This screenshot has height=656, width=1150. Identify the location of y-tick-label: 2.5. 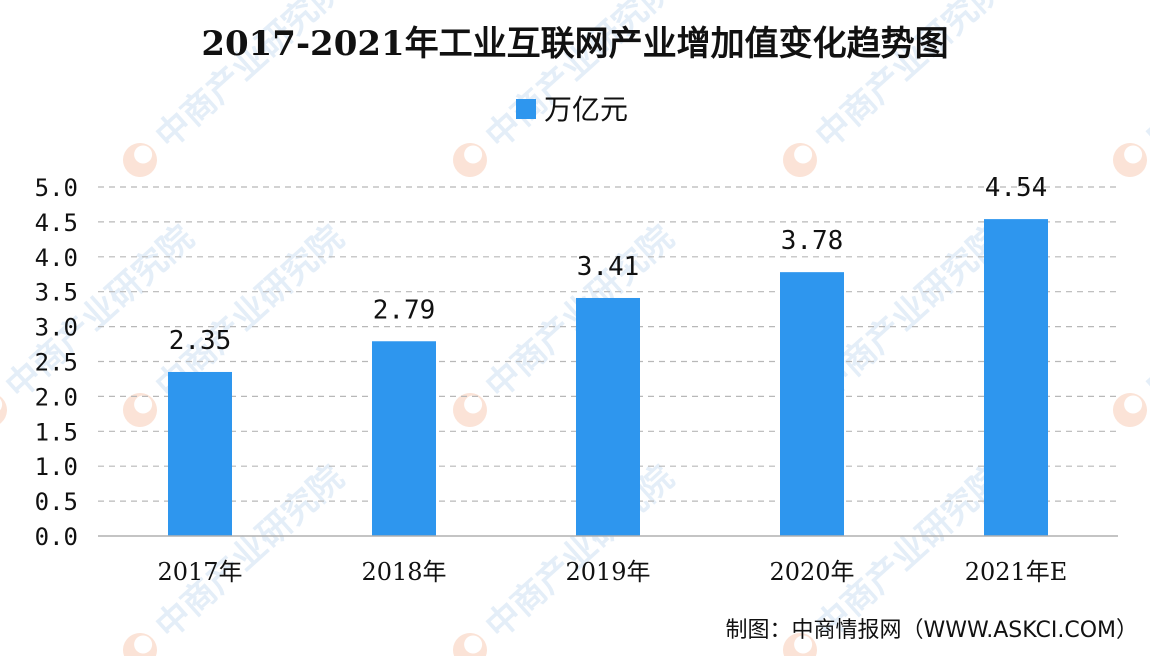
(56, 363).